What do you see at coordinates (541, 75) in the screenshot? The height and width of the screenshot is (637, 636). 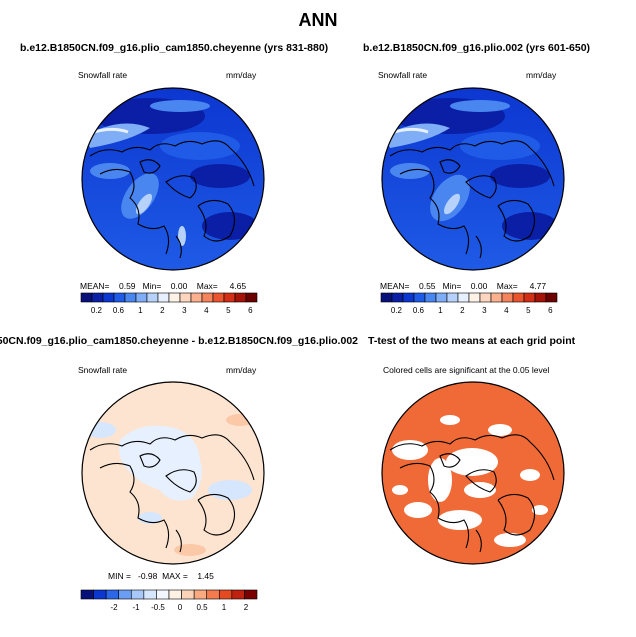 I see `panel-2-units-label: mm/day` at bounding box center [541, 75].